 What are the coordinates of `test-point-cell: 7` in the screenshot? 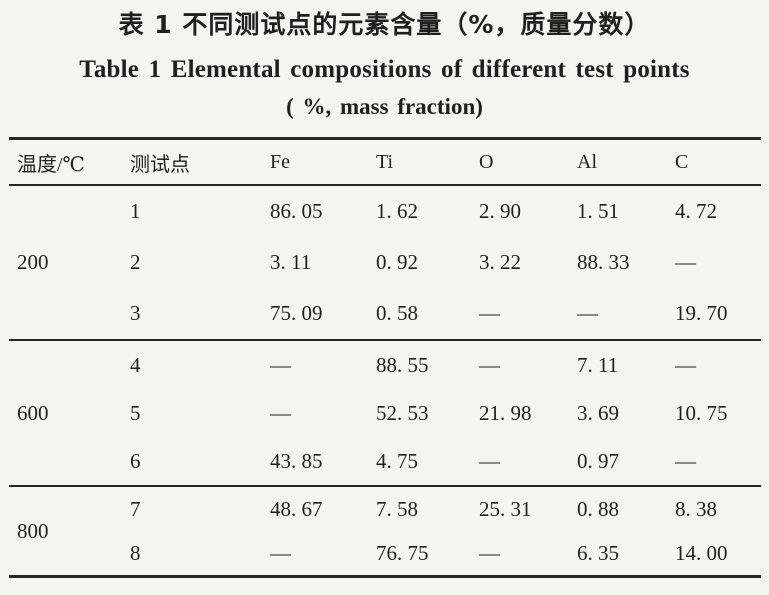 It's located at (135, 508).